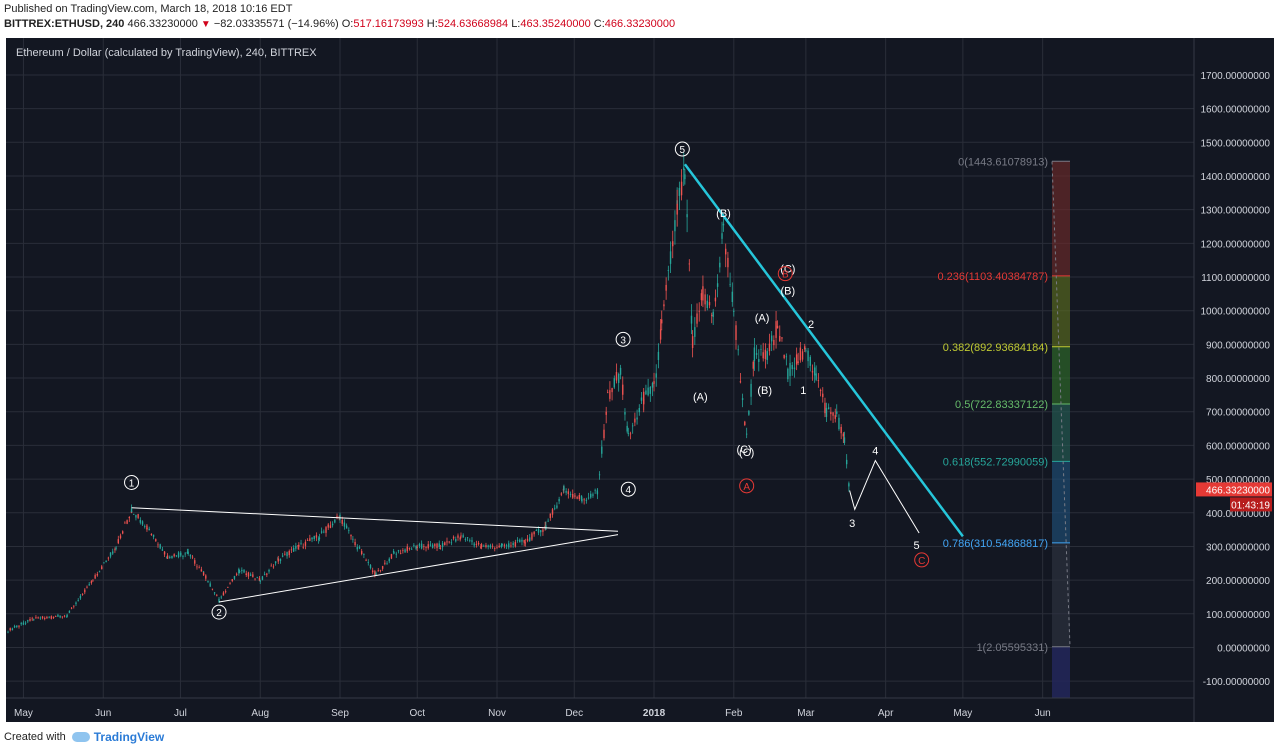  Describe the element at coordinates (180, 713) in the screenshot. I see `x-tick-label: Jul` at that location.